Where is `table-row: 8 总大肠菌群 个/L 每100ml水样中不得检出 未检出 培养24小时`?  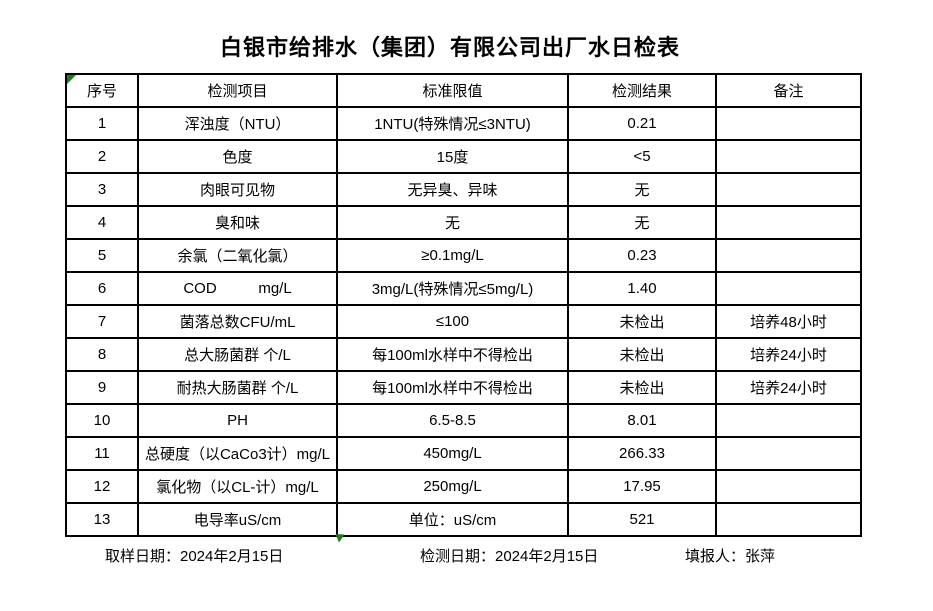
table-row: 8 总大肠菌群 个/L 每100ml水样中不得检出 未检出 培养24小时 is located at coordinates (463, 354).